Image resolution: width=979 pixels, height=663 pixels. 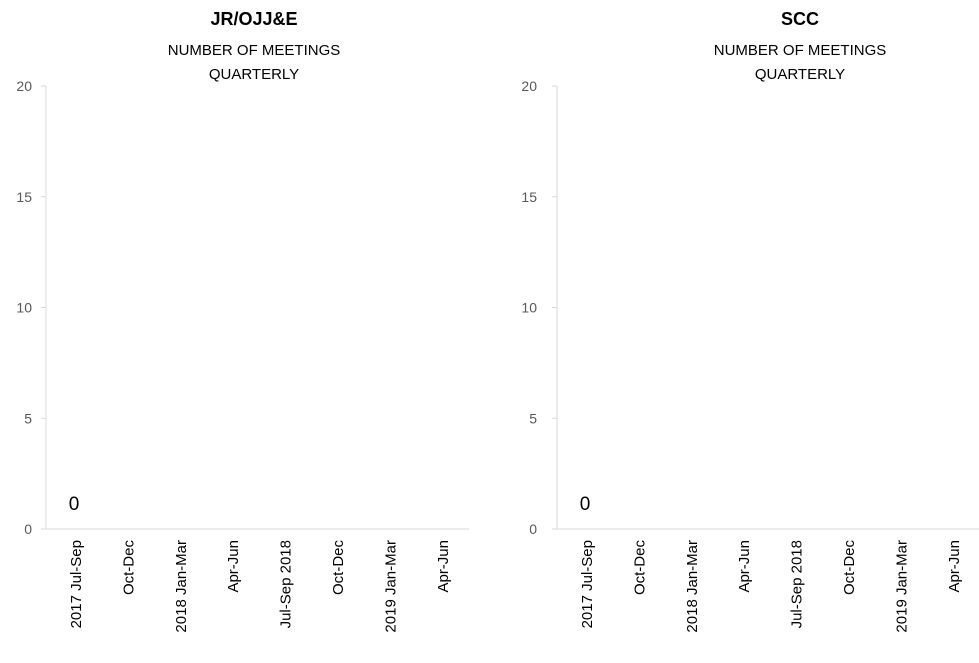 I want to click on chart-title: SCC, so click(x=800, y=19).